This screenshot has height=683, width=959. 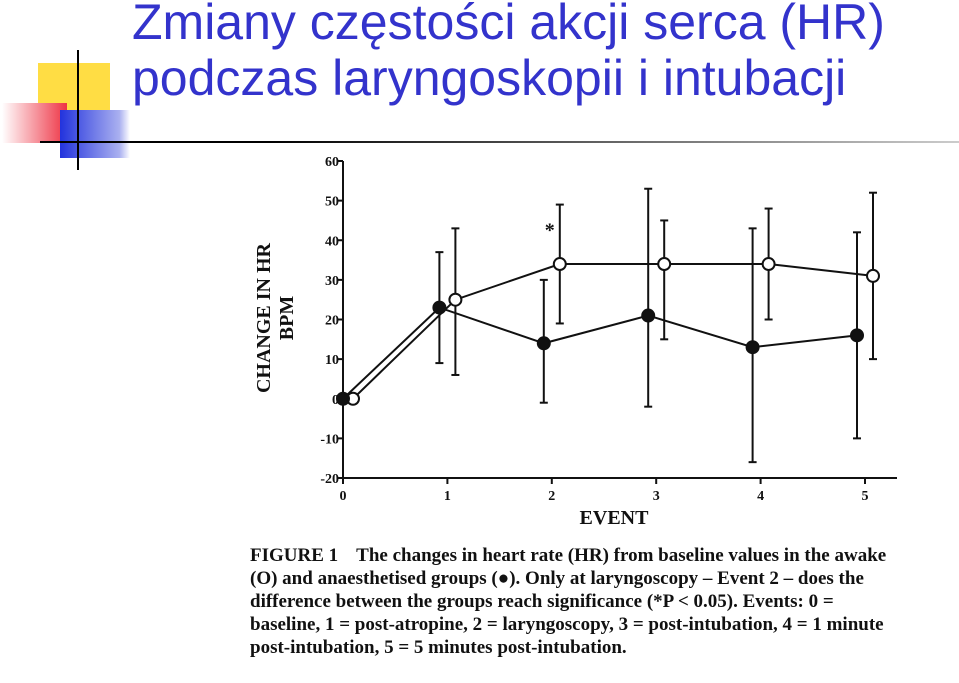 I want to click on y-axis-label-unit: BPM, so click(x=287, y=318).